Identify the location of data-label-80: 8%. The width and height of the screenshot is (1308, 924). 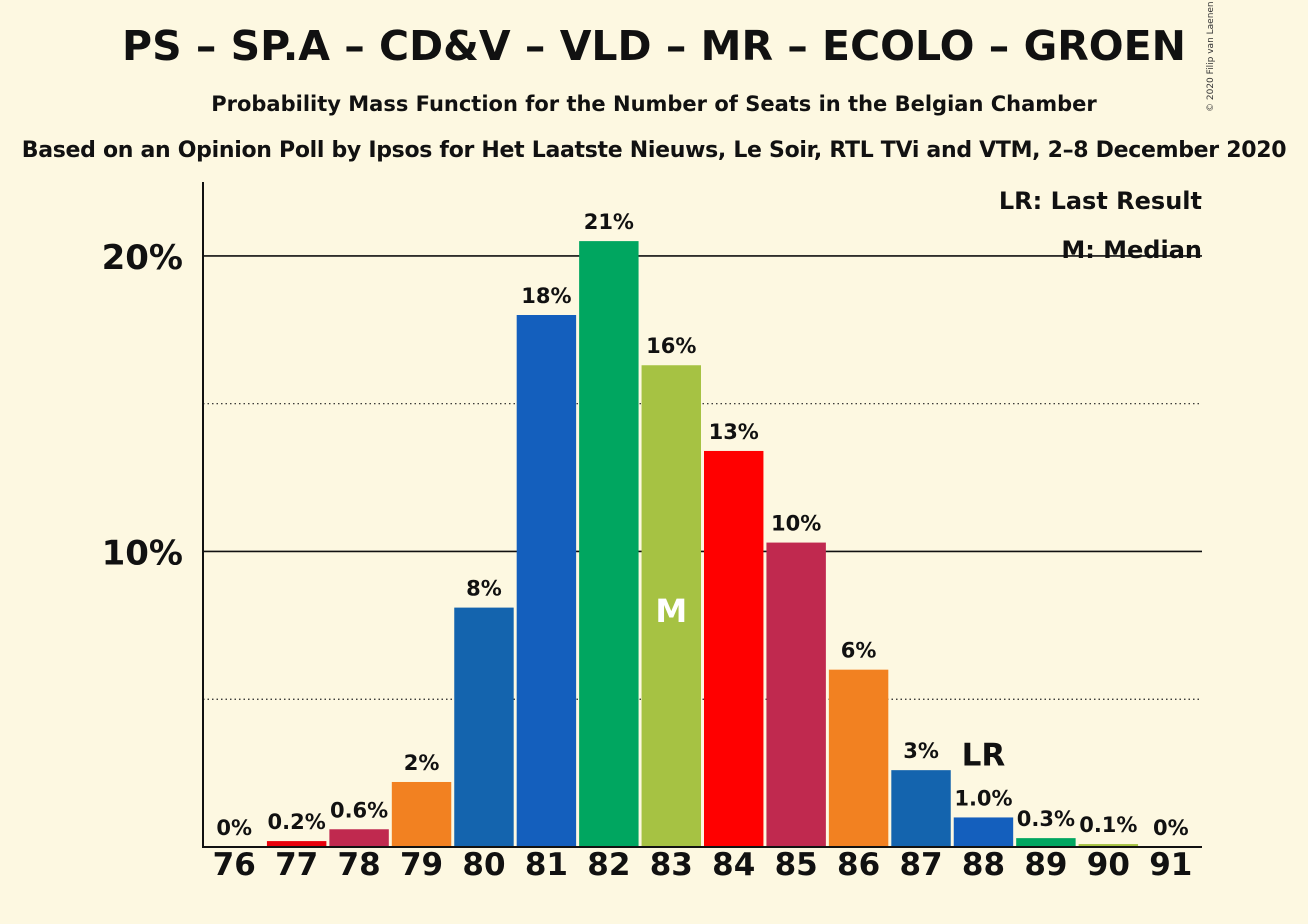
(484, 589).